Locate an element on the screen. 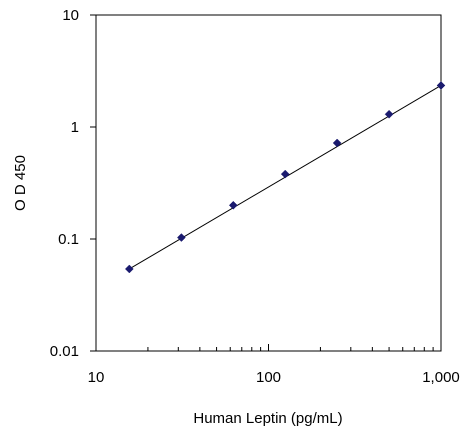 This screenshot has width=462, height=435. y-tick-label: 0.1 is located at coordinates (68, 239).